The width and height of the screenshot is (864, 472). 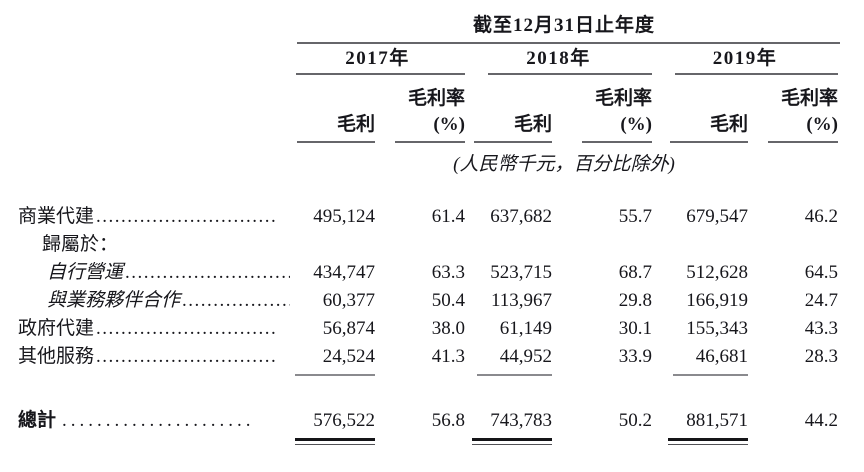 What do you see at coordinates (508, 127) in the screenshot?
I see `header-gross-profit-2018: 毛利` at bounding box center [508, 127].